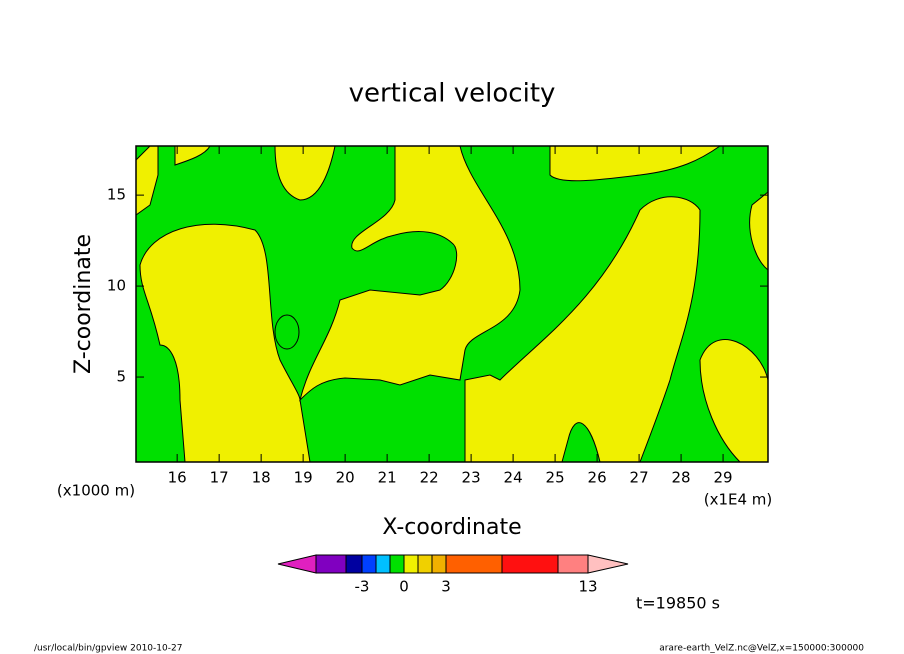 Image resolution: width=904 pixels, height=654 pixels. I want to click on colorbar-tick-label: 0, so click(404, 587).